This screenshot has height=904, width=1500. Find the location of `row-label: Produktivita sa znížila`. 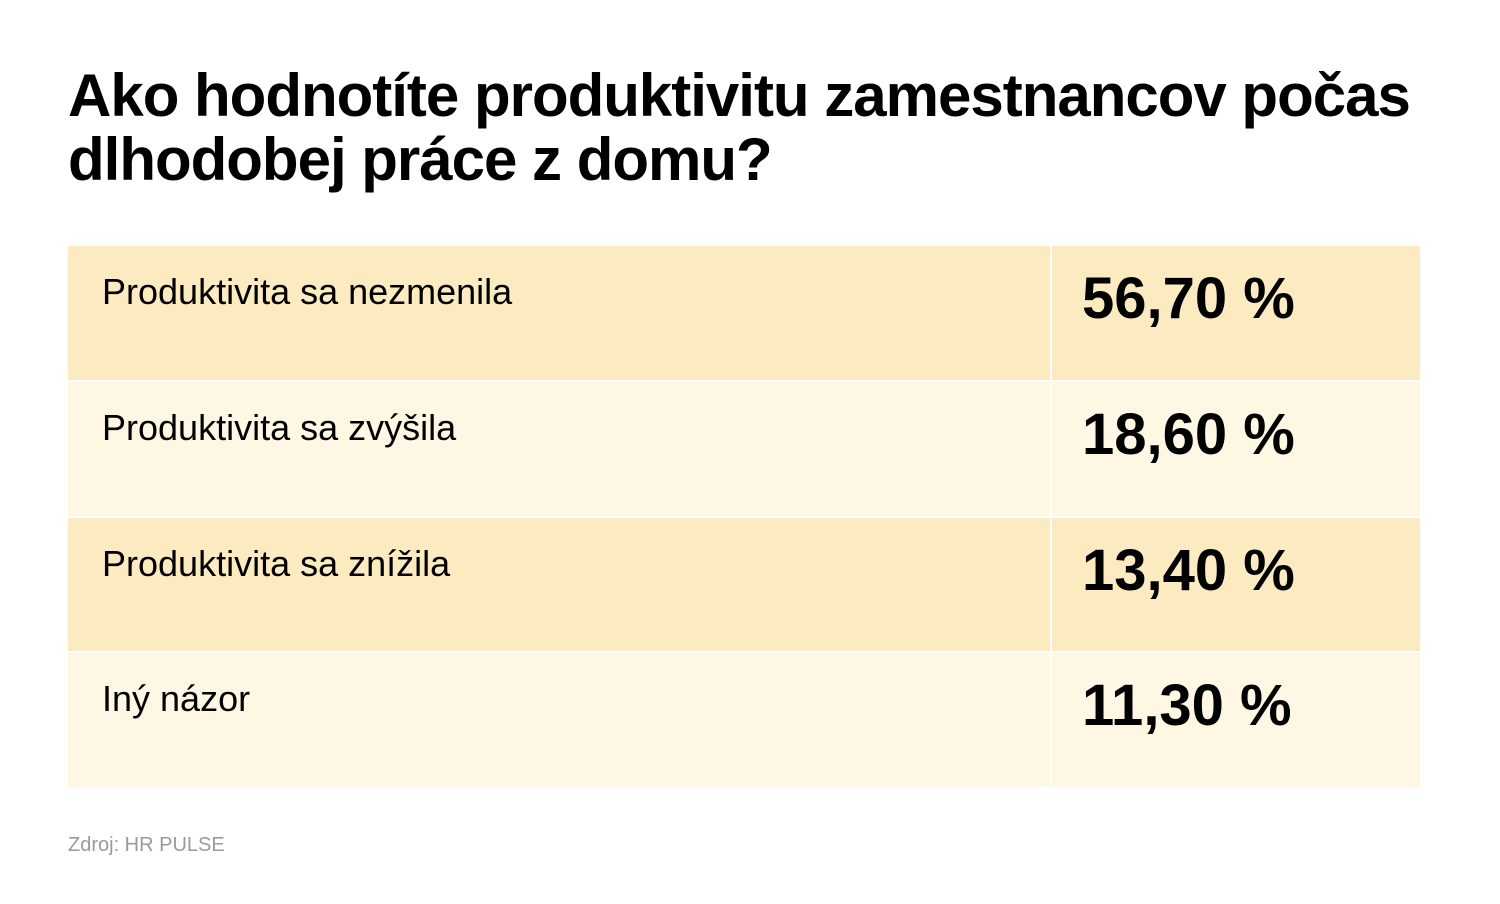

row-label: Produktivita sa znížila is located at coordinates (560, 584).